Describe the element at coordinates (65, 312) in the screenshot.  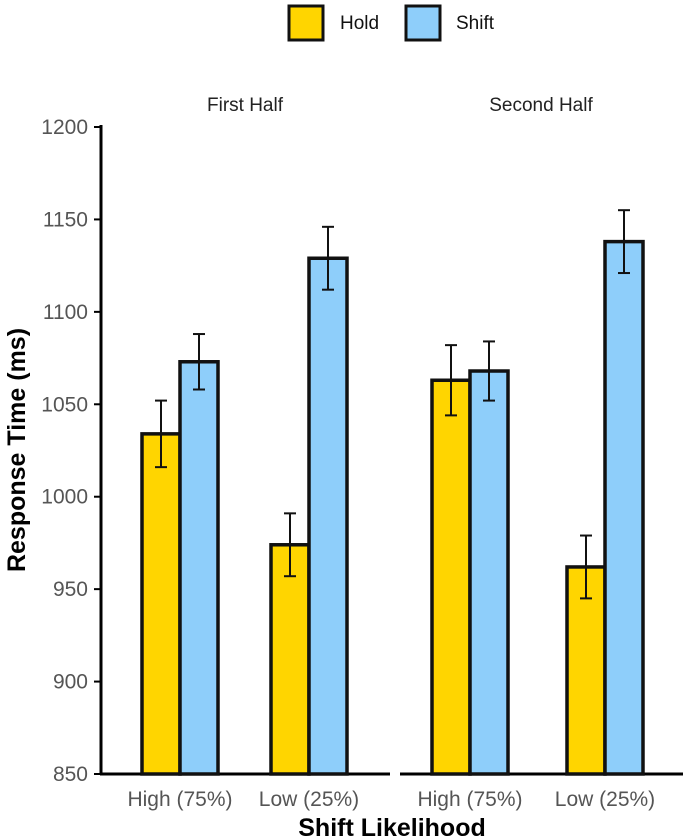
I see `y-tick-label: 1100` at that location.